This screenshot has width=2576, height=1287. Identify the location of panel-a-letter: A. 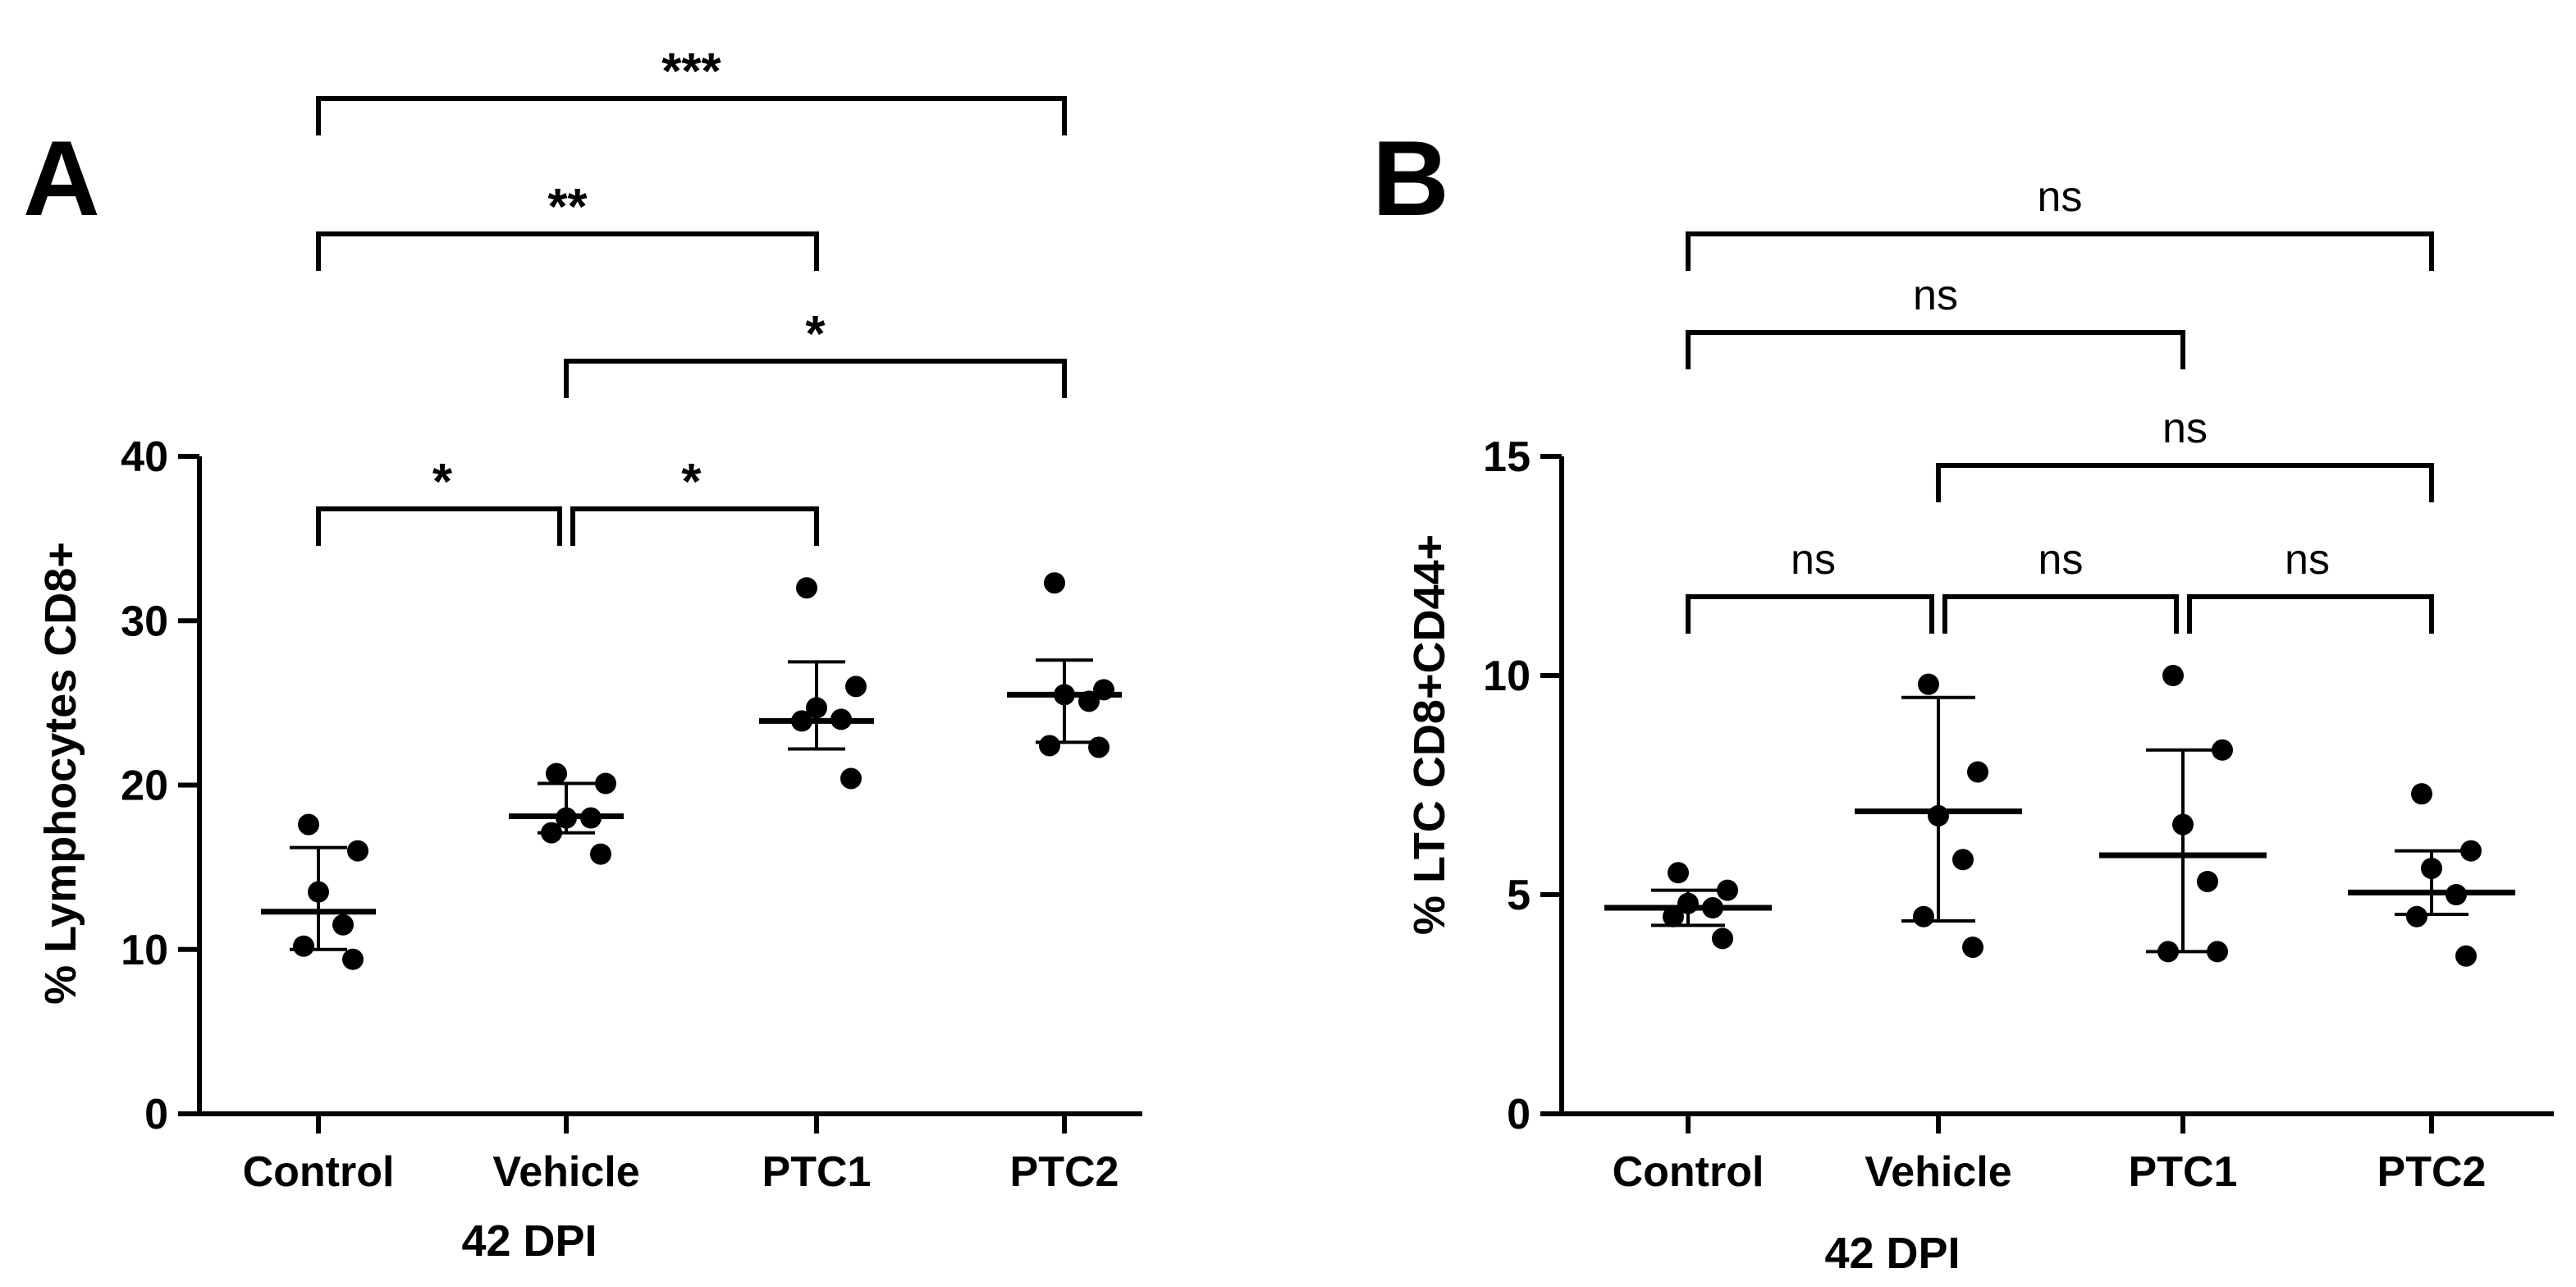
(61, 178).